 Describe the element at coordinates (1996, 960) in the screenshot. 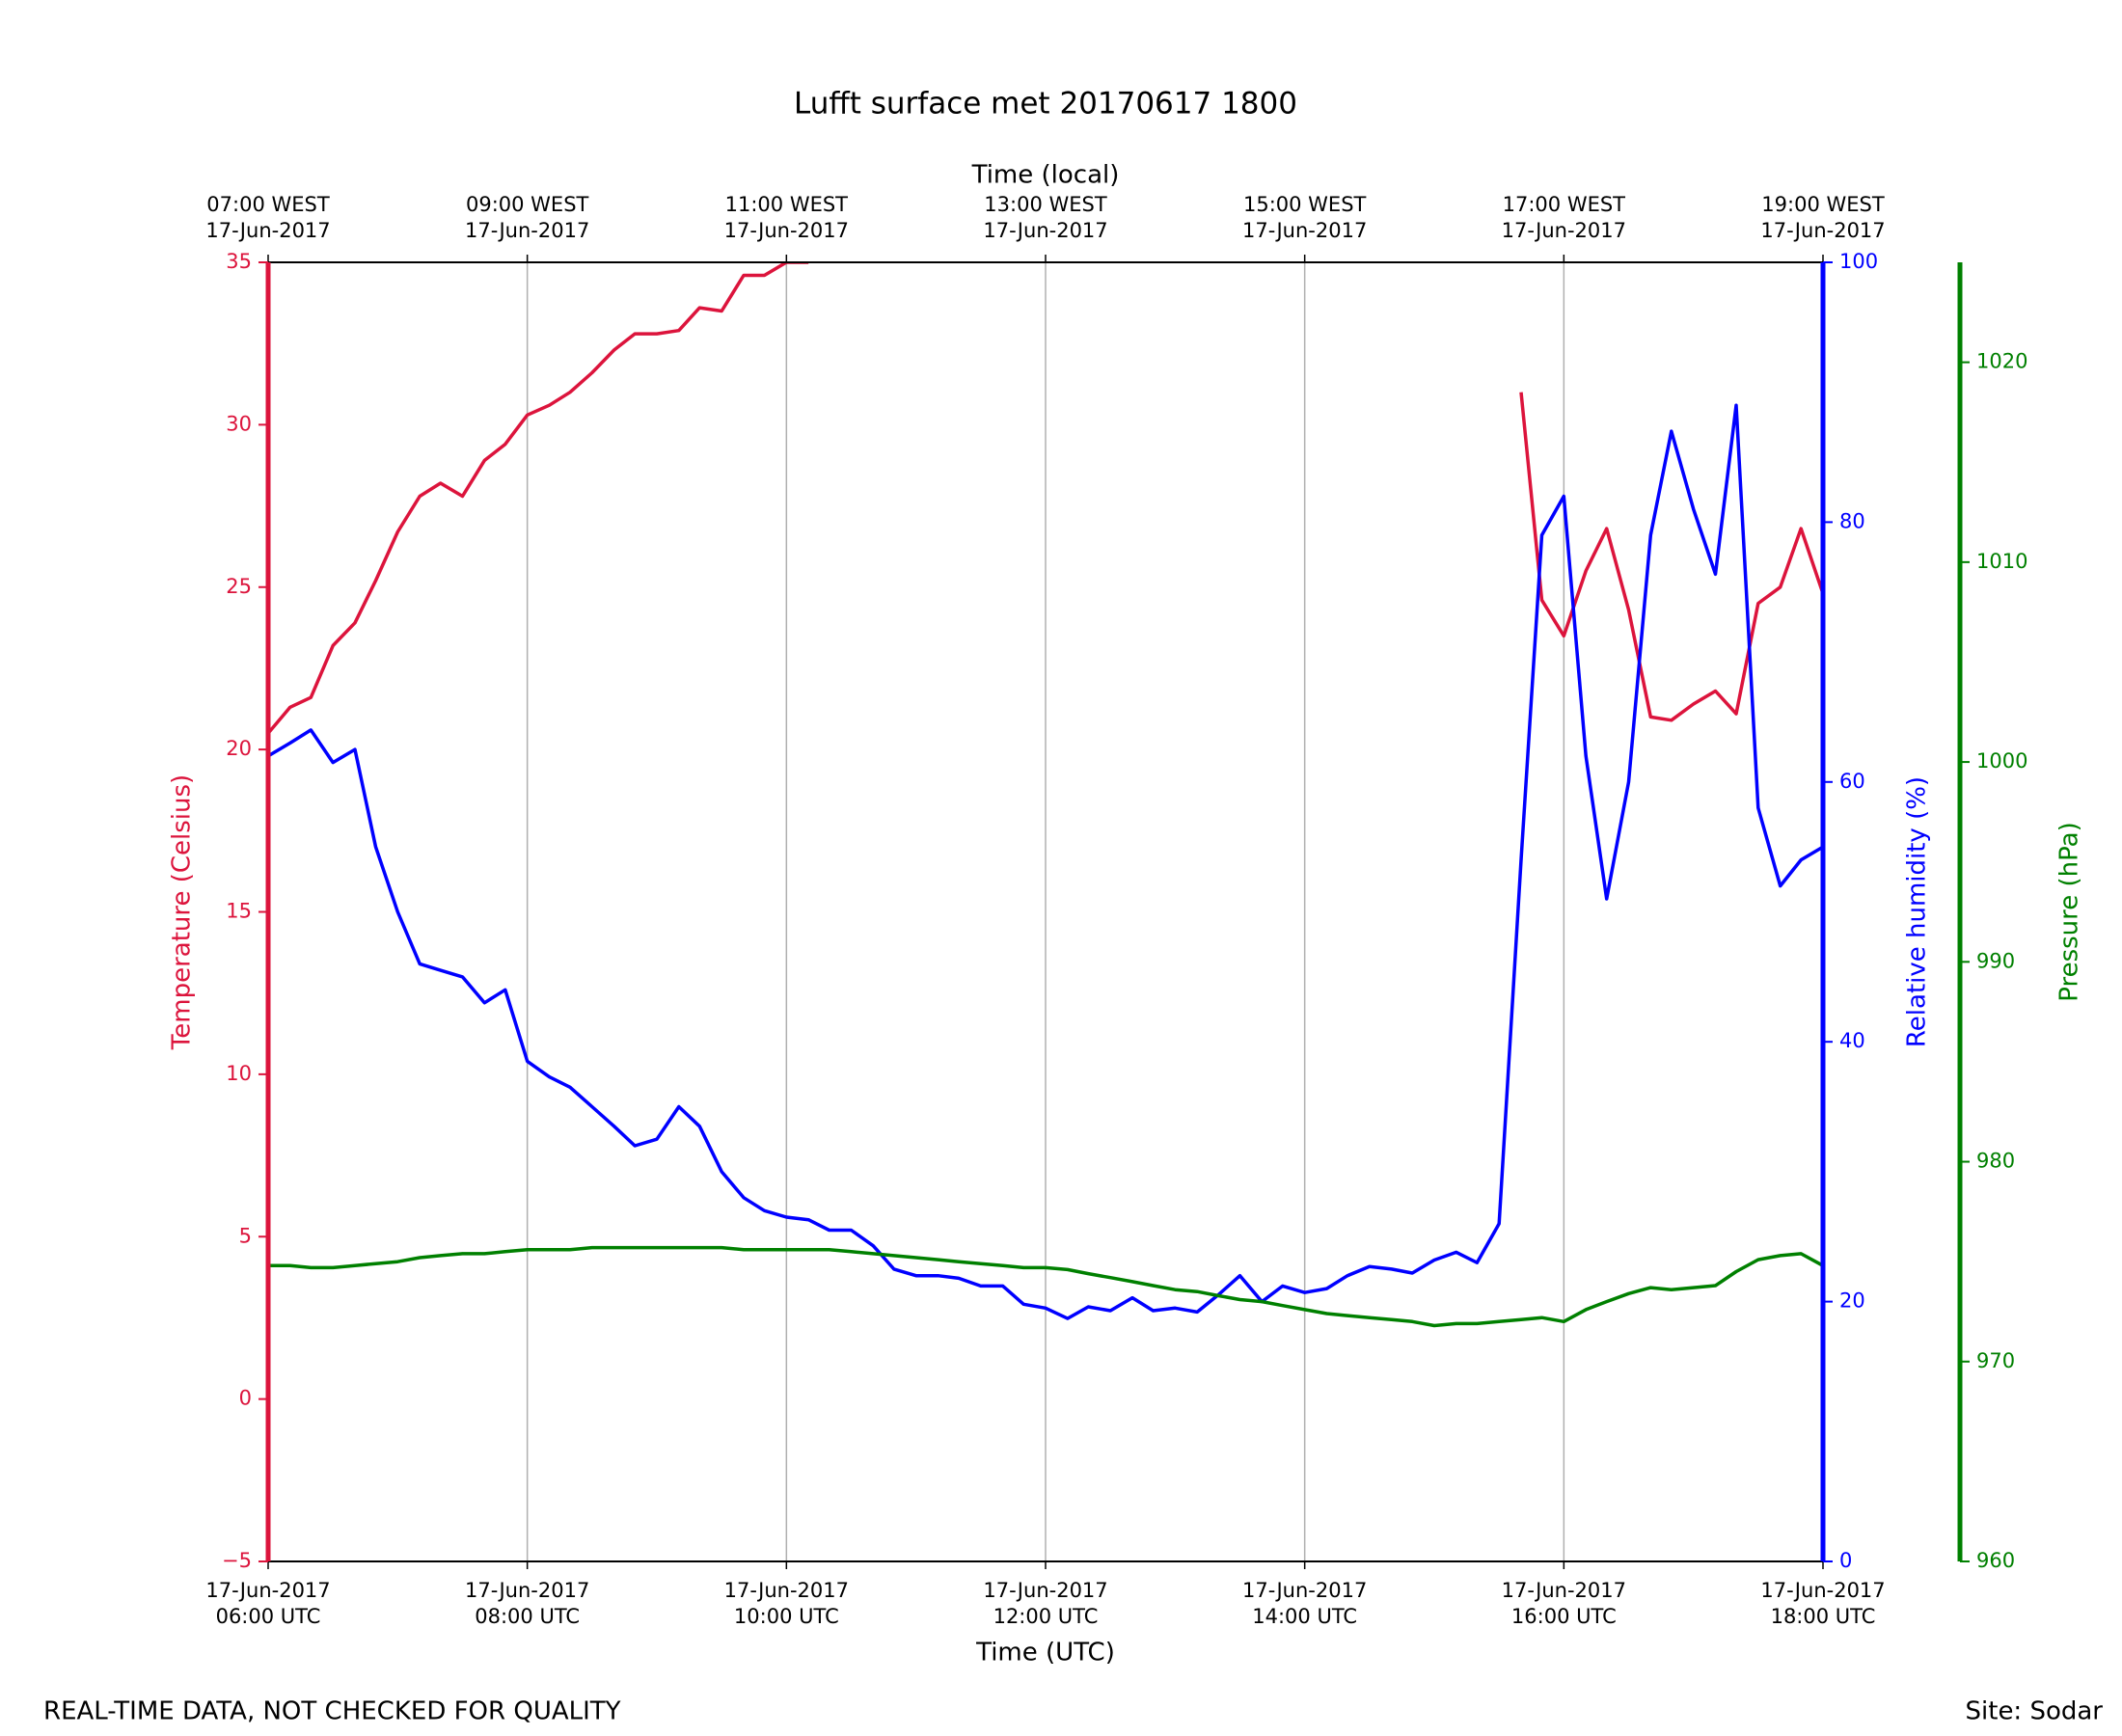

I see `y3-tick-label: 990` at that location.